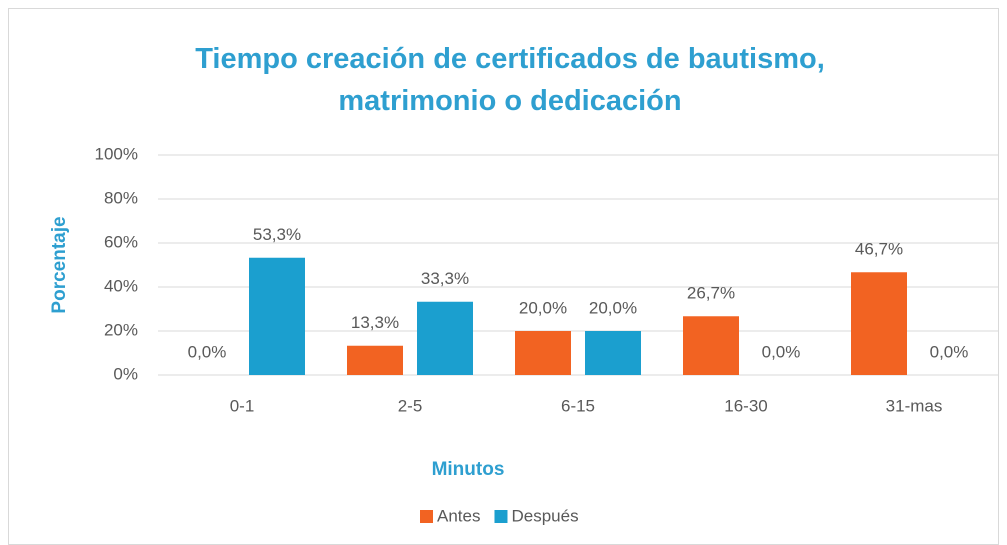  Describe the element at coordinates (242, 405) in the screenshot. I see `x-tick-label: 0-1` at that location.